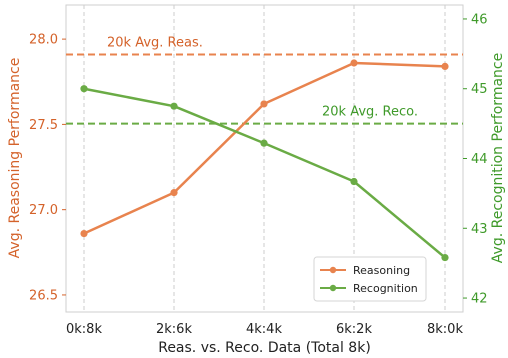  Describe the element at coordinates (479, 229) in the screenshot. I see `y-right-tick-label: 43` at that location.